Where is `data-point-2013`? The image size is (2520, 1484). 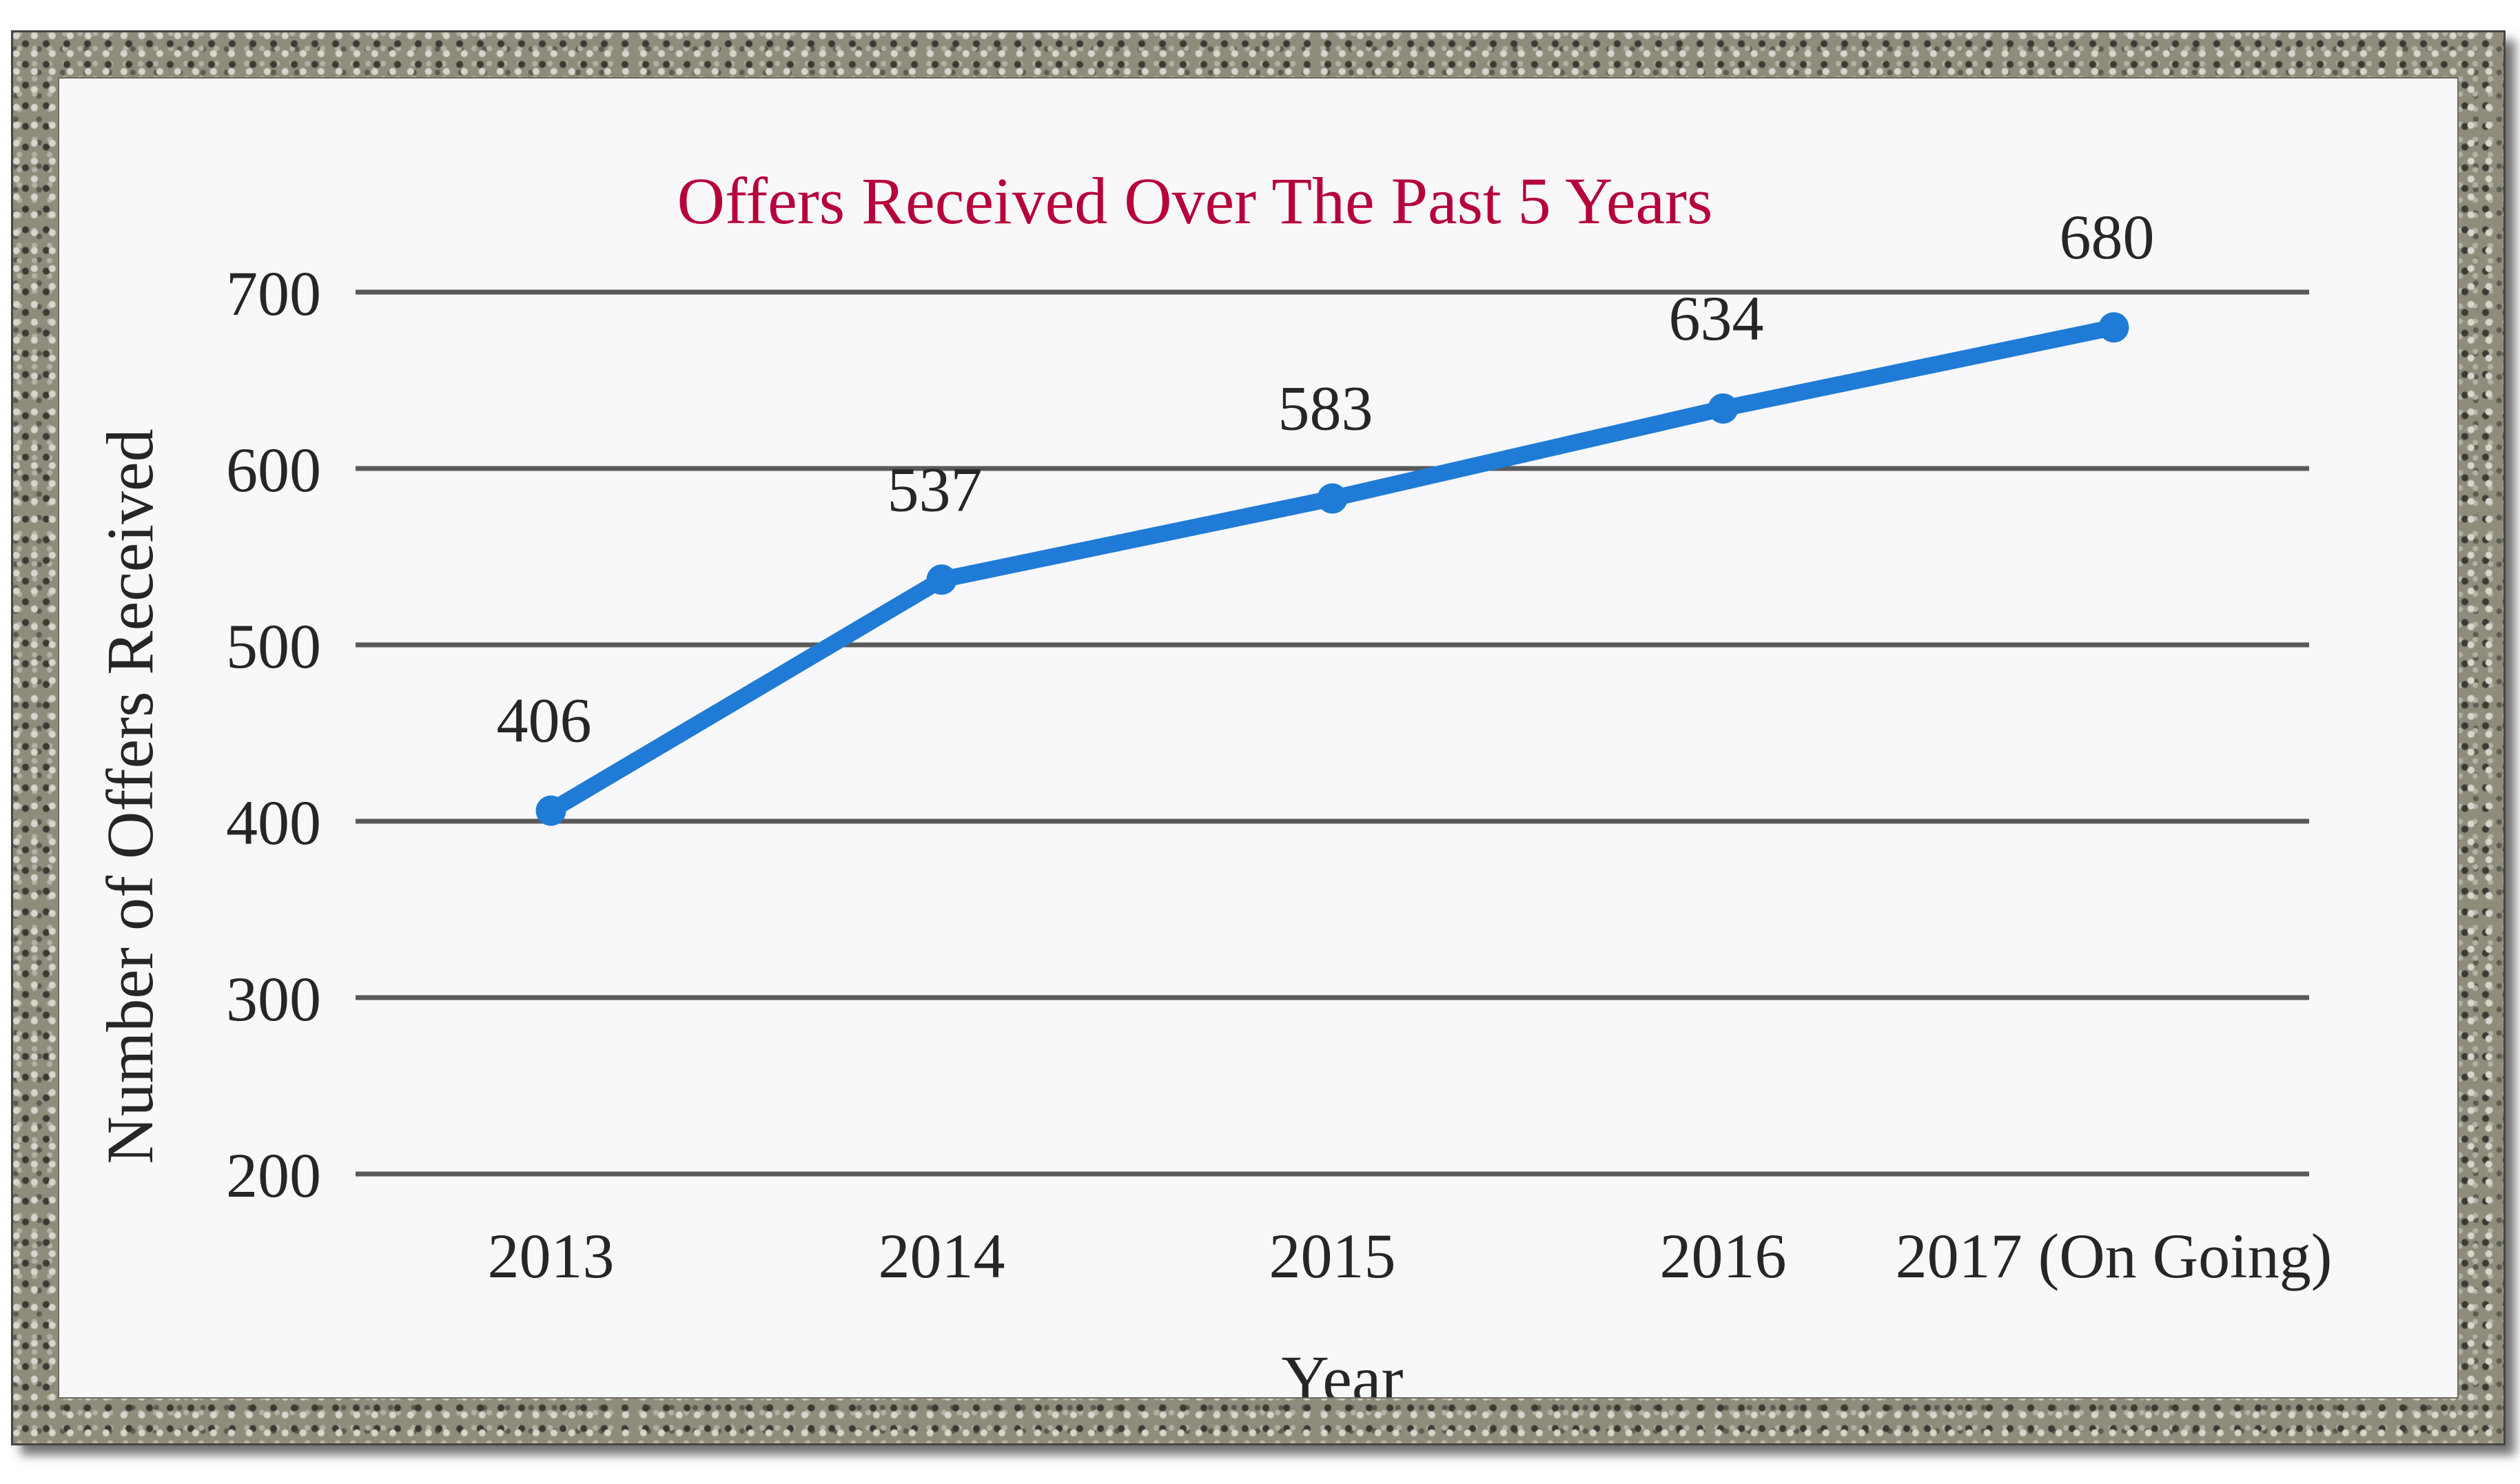 data-point-2013 is located at coordinates (550, 810).